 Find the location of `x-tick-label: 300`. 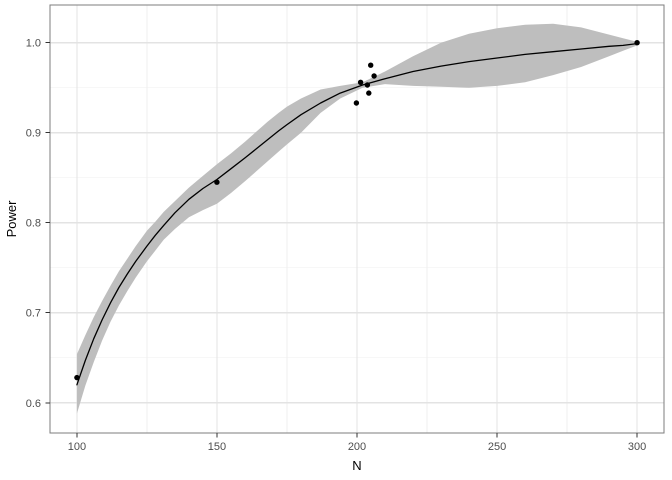

x-tick-label: 300 is located at coordinates (637, 447).